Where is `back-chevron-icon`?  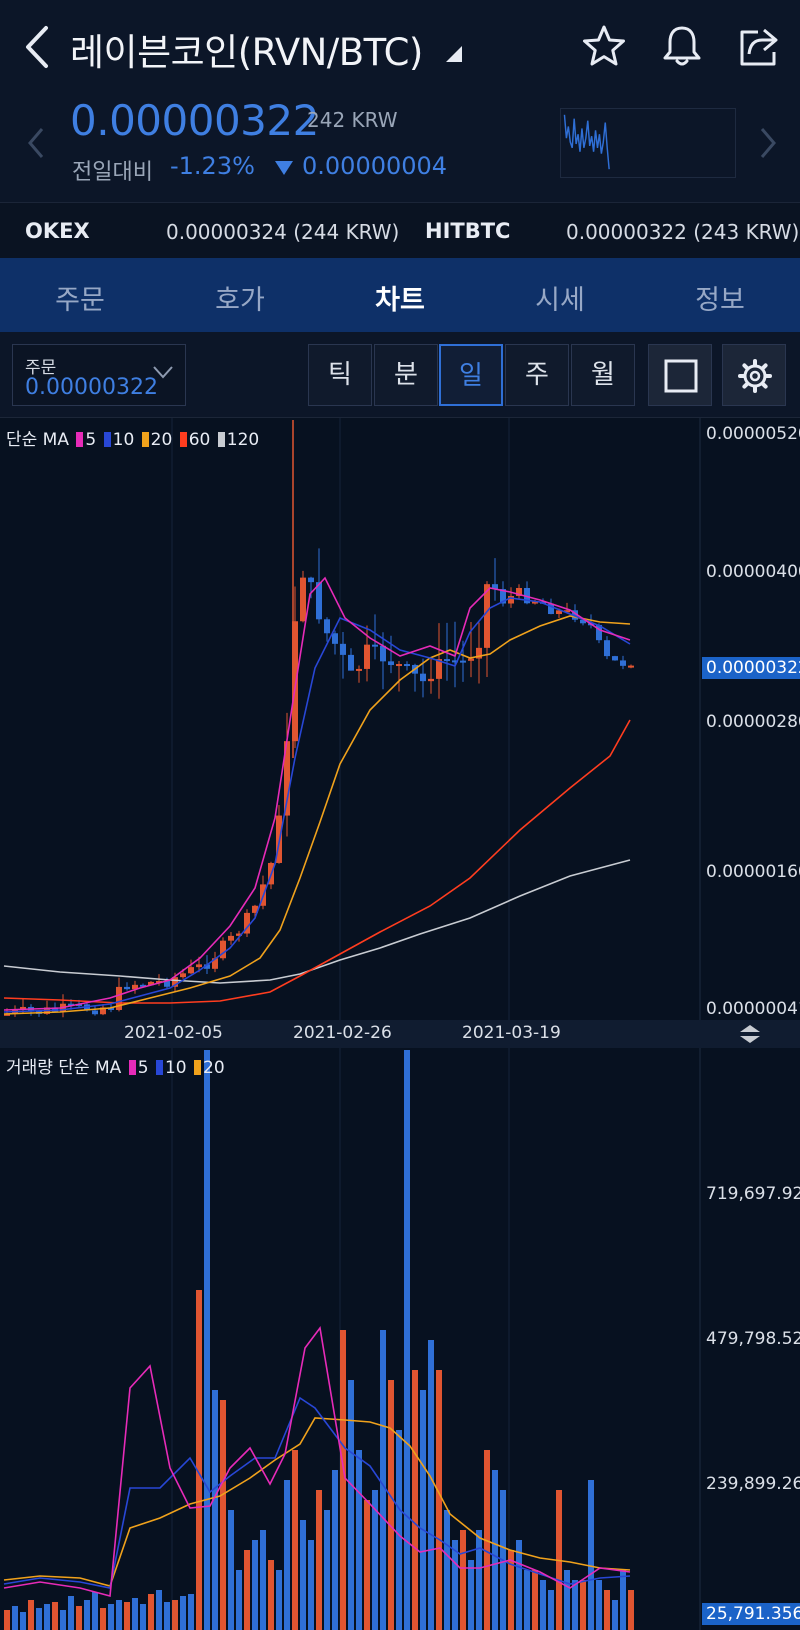 back-chevron-icon is located at coordinates (38, 47).